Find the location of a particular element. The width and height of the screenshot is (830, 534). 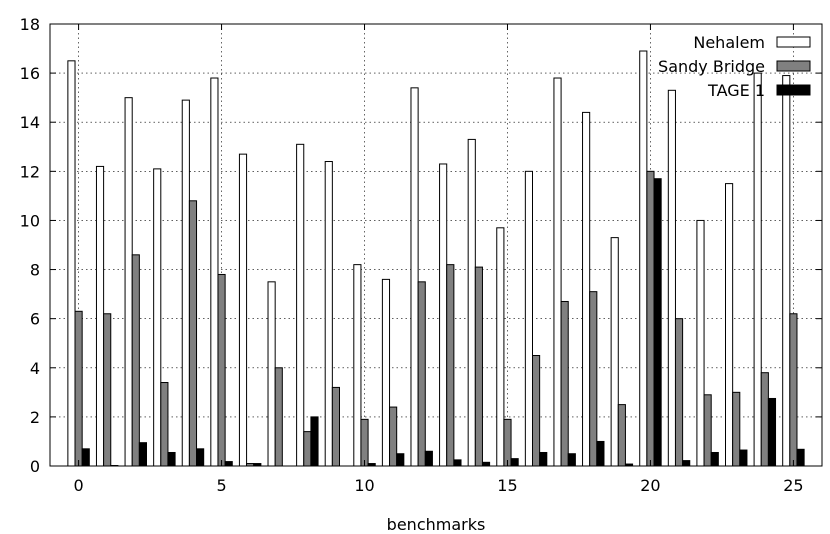

y-tick-label: 16 is located at coordinates (30, 73).